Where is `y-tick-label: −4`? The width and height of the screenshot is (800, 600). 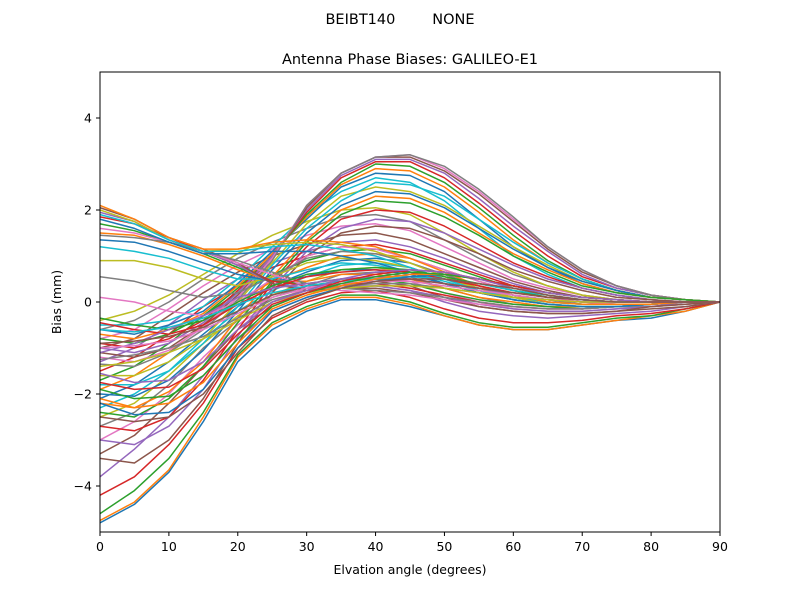
y-tick-label: −4 is located at coordinates (83, 486).